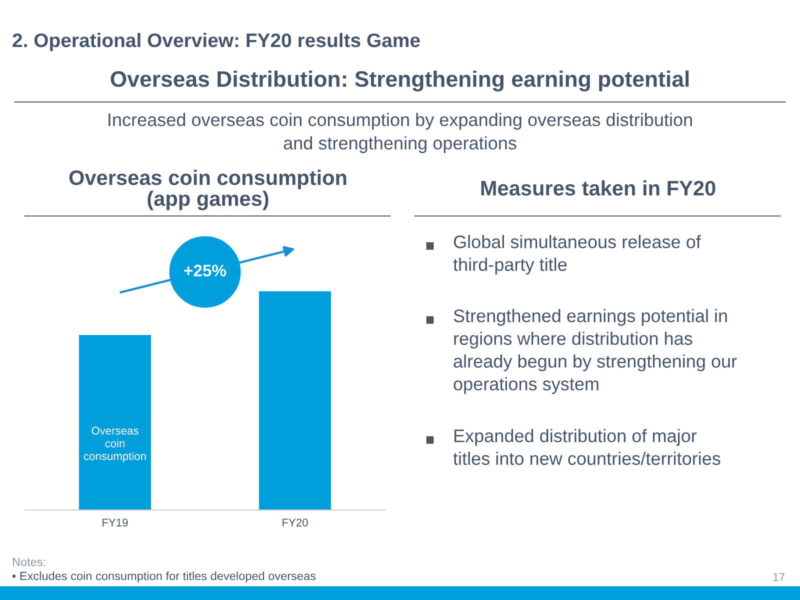  I want to click on text: Overseas Distribution: Strengthening earning potential, so click(399, 81).